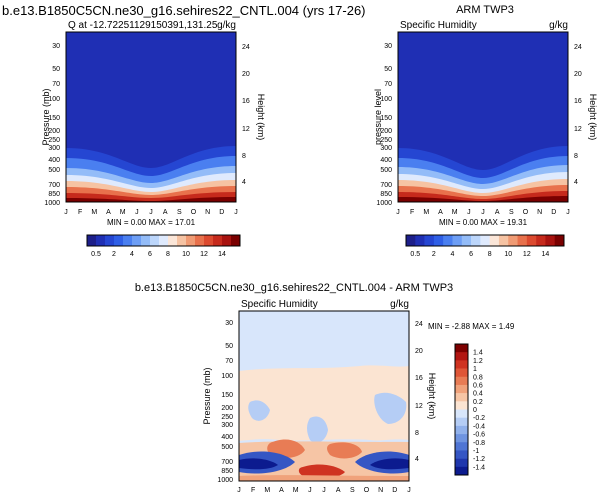  Describe the element at coordinates (475, 410) in the screenshot. I see `colorbar-label: 0` at that location.